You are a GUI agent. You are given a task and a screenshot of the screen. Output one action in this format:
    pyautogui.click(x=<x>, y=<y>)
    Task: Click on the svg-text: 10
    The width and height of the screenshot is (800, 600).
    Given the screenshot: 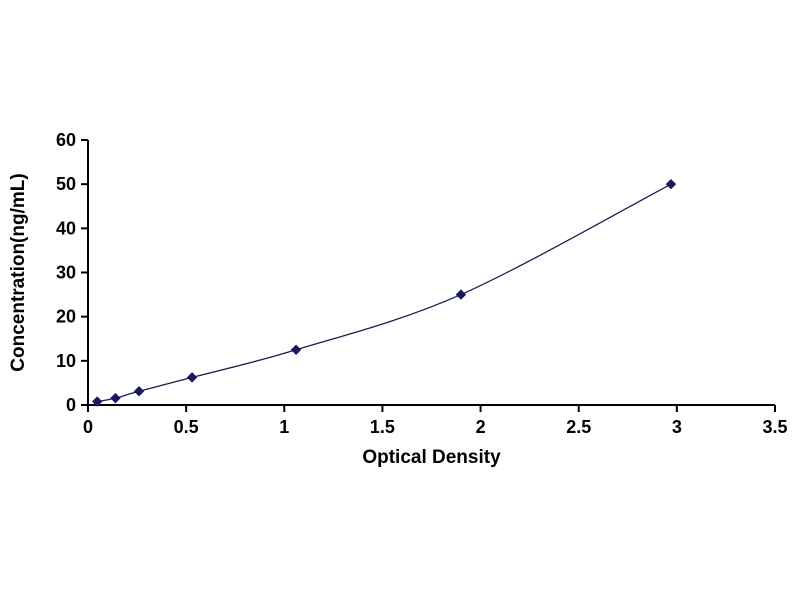 What is the action you would take?
    pyautogui.click(x=66, y=361)
    